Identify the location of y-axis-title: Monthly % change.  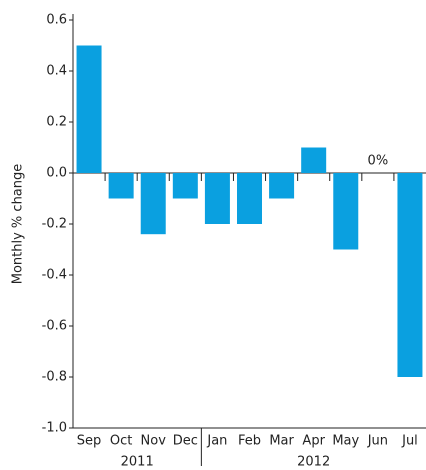
(18, 224).